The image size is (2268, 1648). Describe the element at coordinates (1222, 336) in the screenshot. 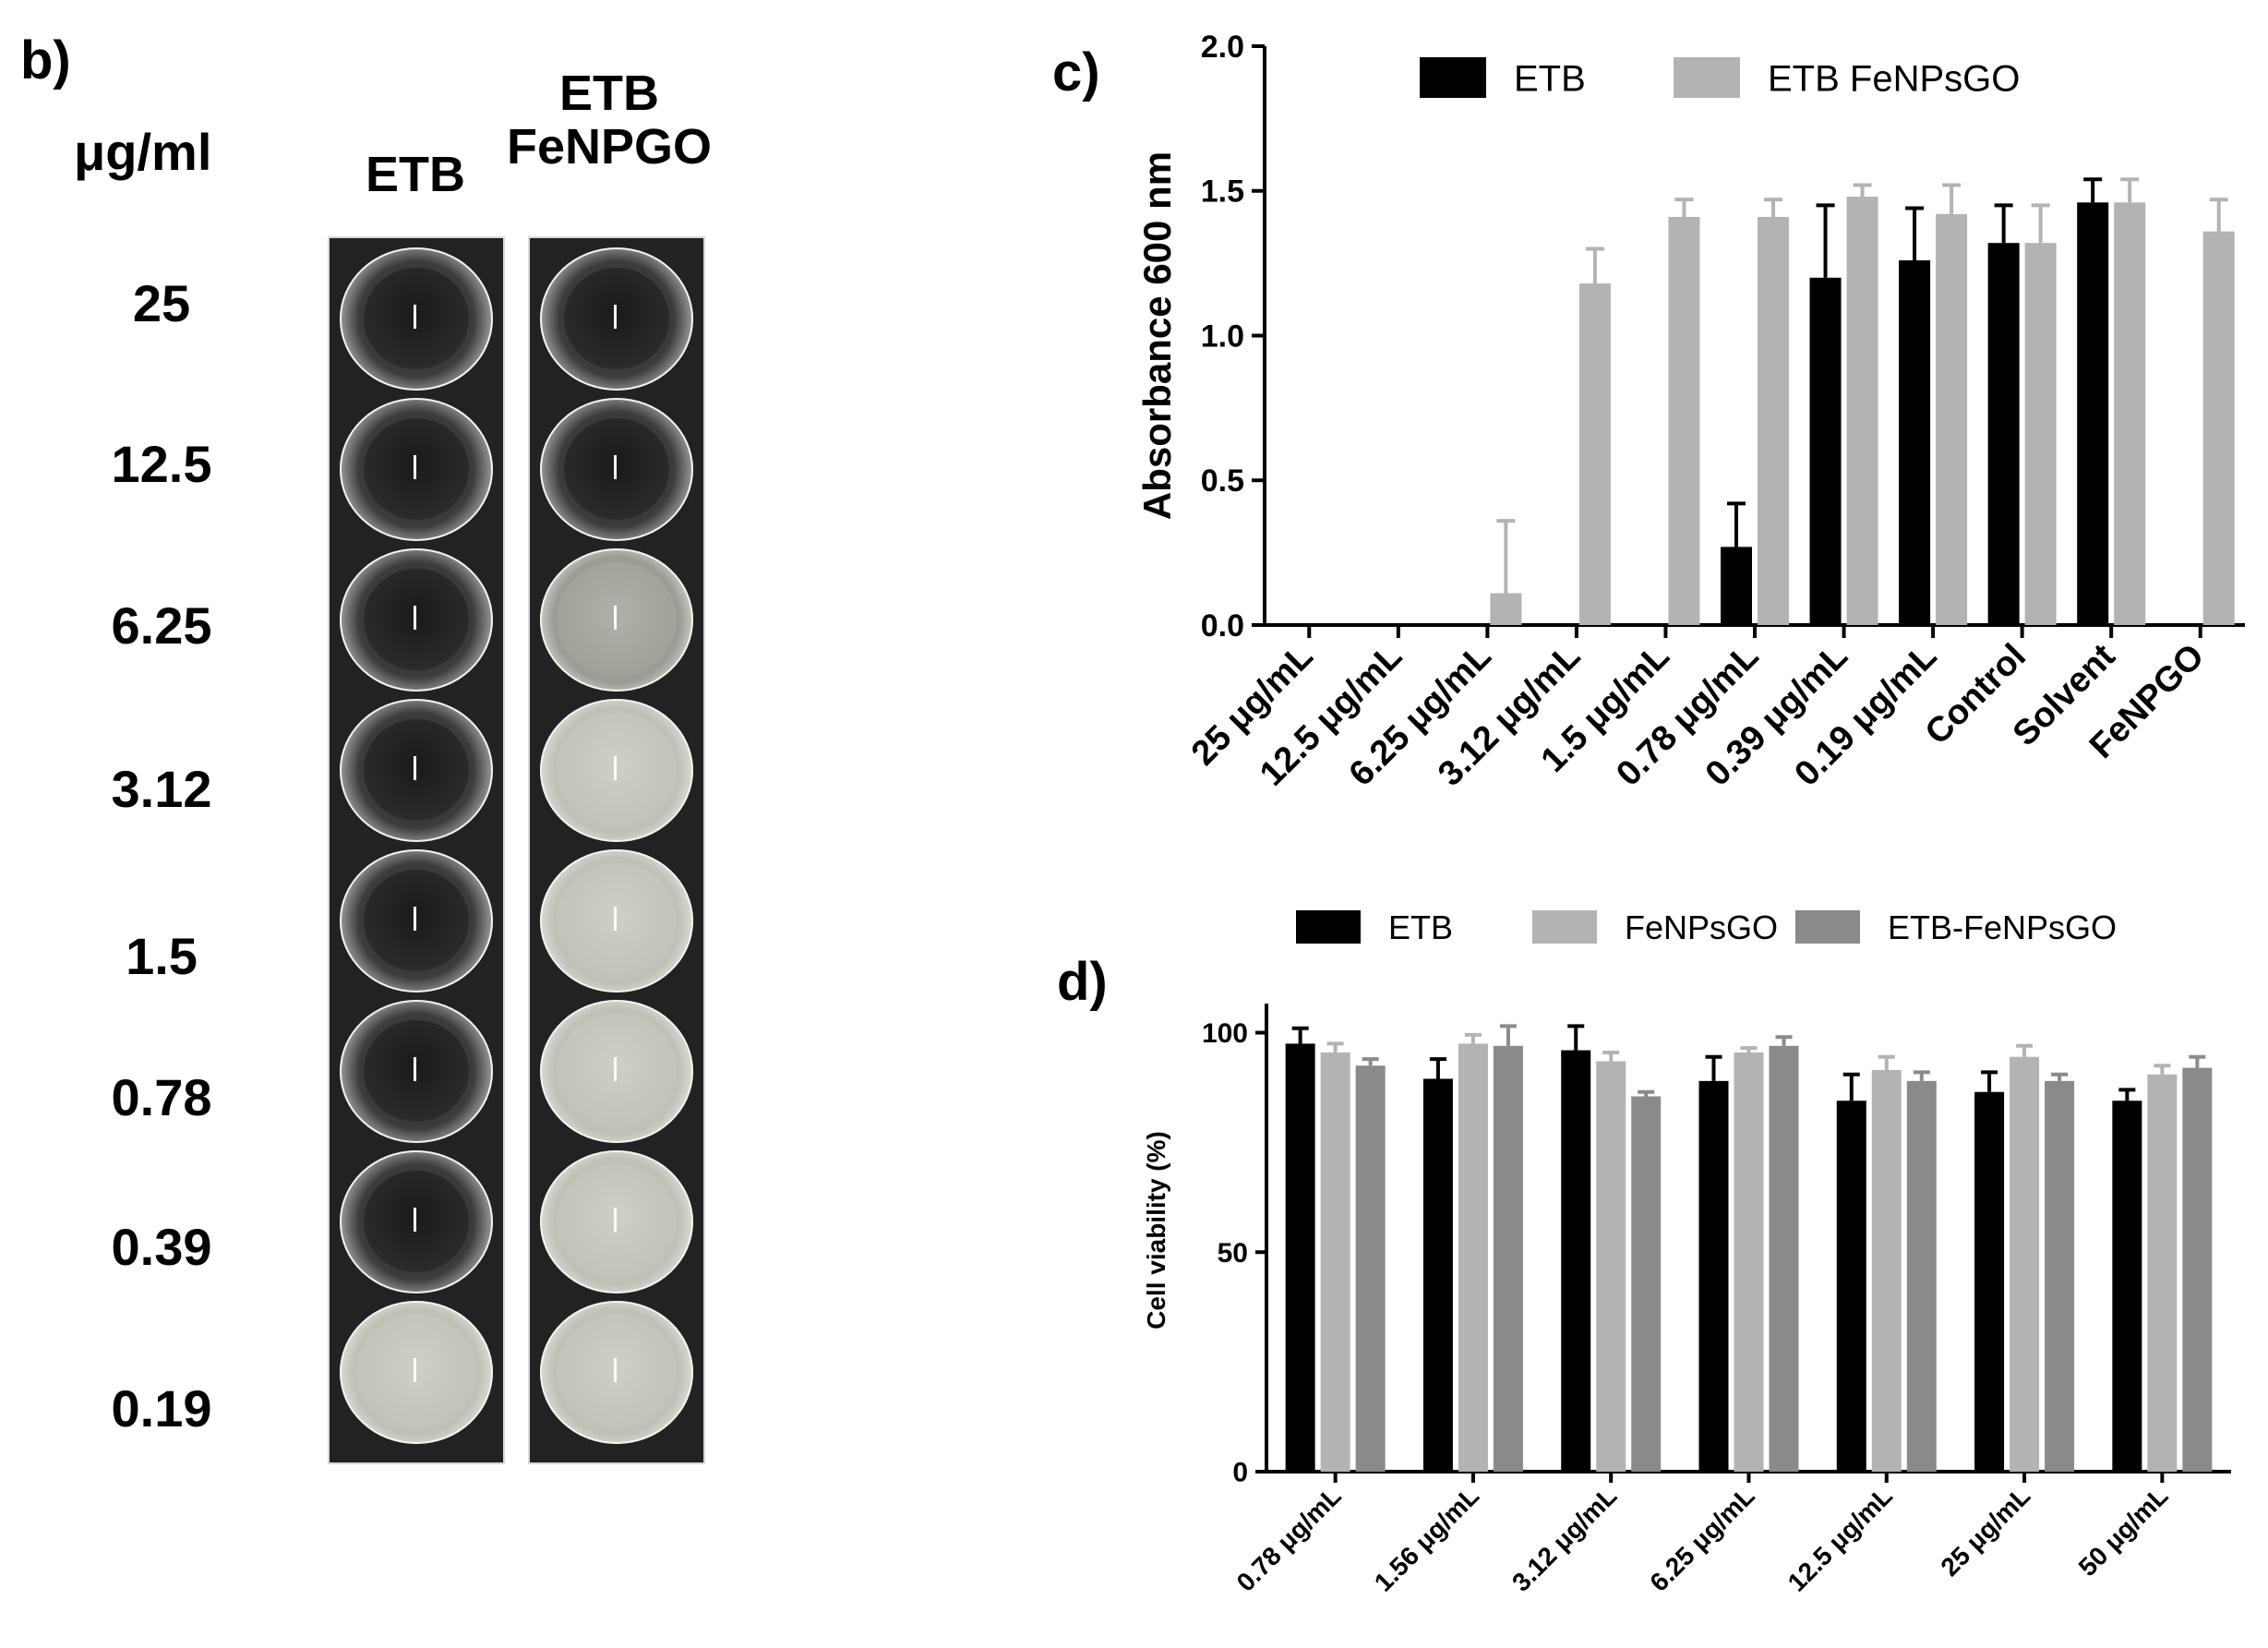

I see `y-tick-label: 1.0` at that location.